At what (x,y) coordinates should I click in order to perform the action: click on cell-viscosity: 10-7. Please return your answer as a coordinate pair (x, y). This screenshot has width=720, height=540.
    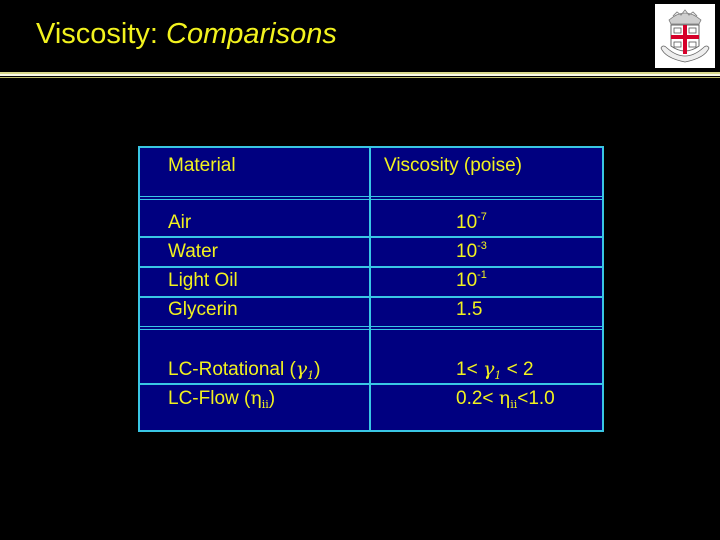
    Looking at the image, I should click on (471, 223).